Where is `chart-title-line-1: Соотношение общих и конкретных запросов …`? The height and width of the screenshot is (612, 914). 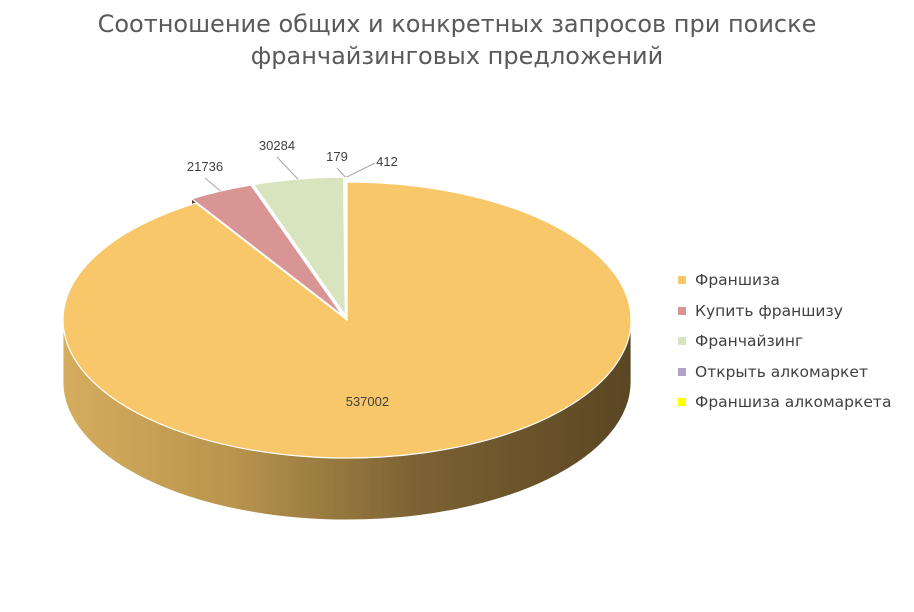
chart-title-line-1: Соотношение общих и конкретных запросов … is located at coordinates (457, 24).